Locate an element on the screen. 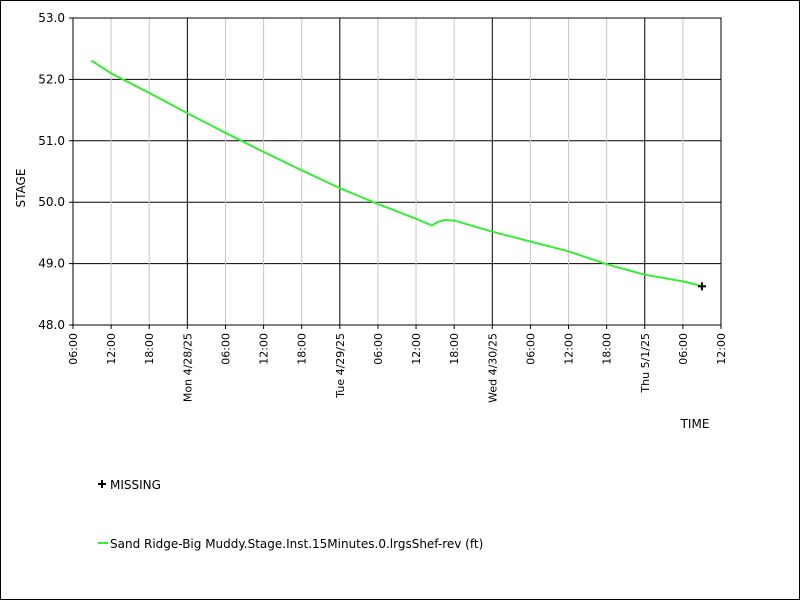 This screenshot has width=800, height=604. missing-marker-icon is located at coordinates (102, 484).